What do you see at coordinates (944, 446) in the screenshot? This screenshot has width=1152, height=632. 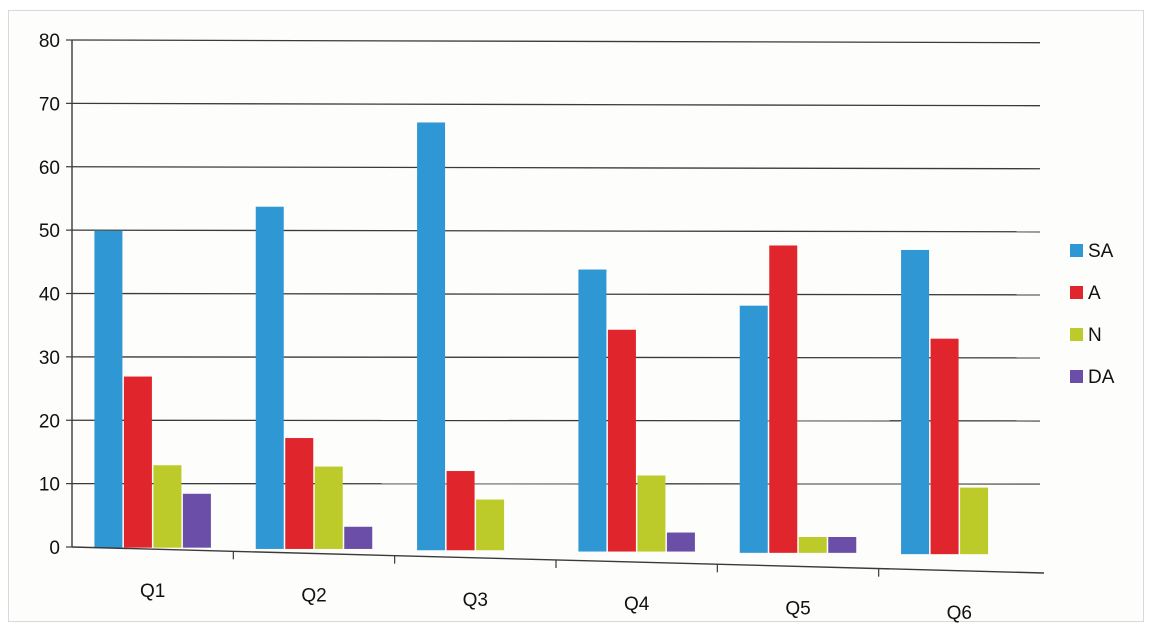 I see `bar-q6-a` at bounding box center [944, 446].